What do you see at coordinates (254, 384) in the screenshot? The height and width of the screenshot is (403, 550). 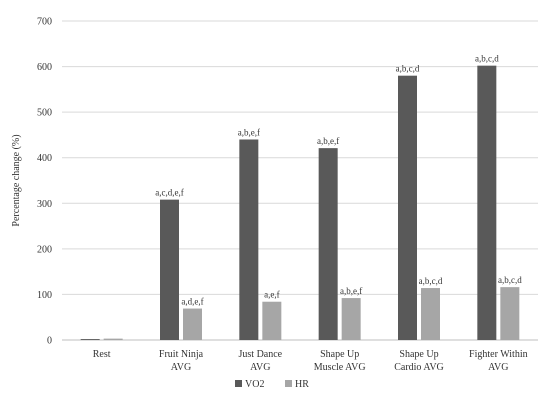 I see `legend-label-vo2: VO2` at bounding box center [254, 384].